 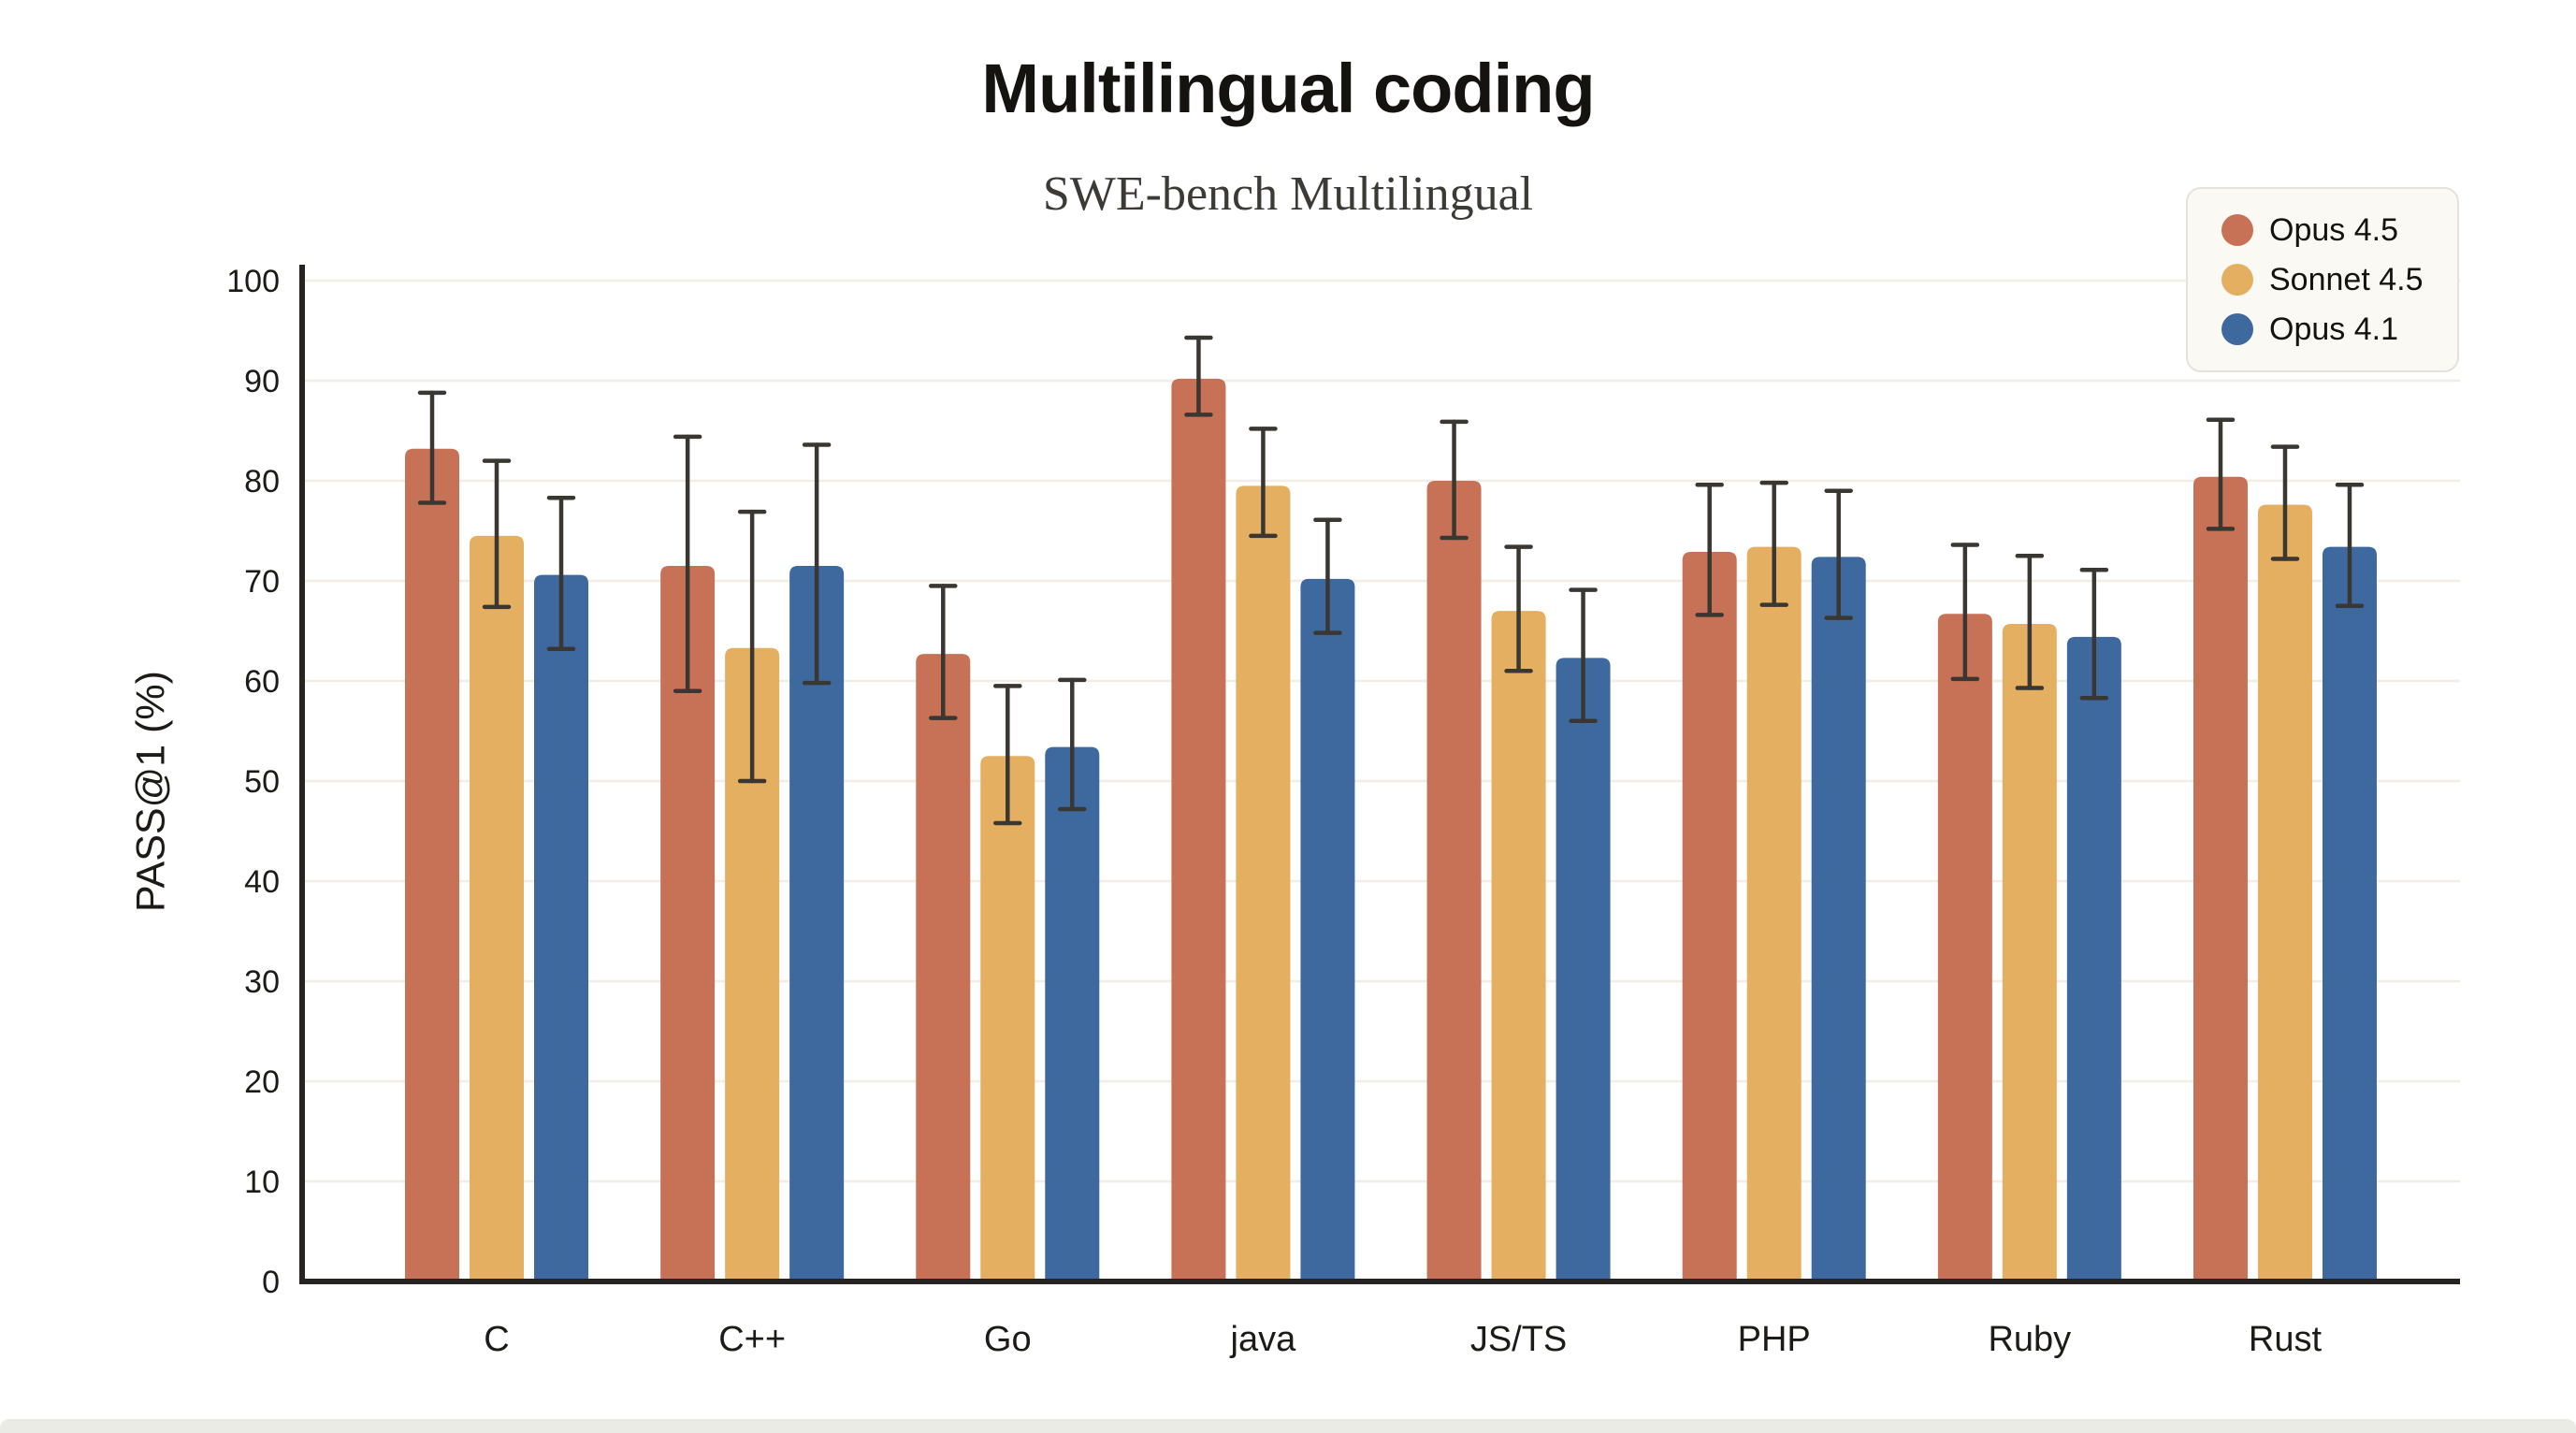 I want to click on bar-Opus-4-1-Go, so click(x=1072, y=1013).